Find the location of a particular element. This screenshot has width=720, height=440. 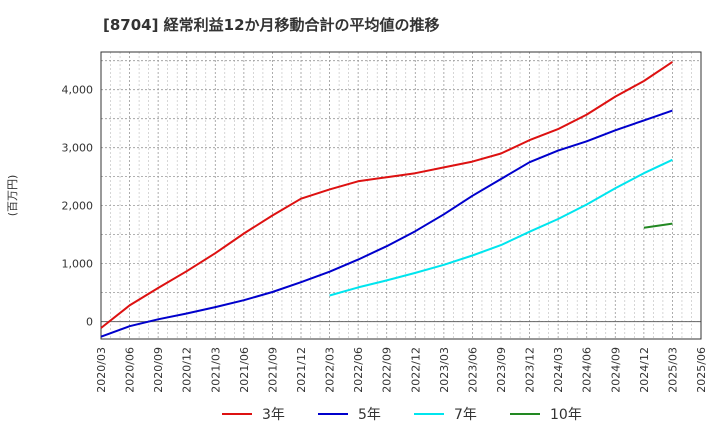

chart-title: [8704] 経常利益12か月移動合計の平均値の推移 is located at coordinates (271, 25).